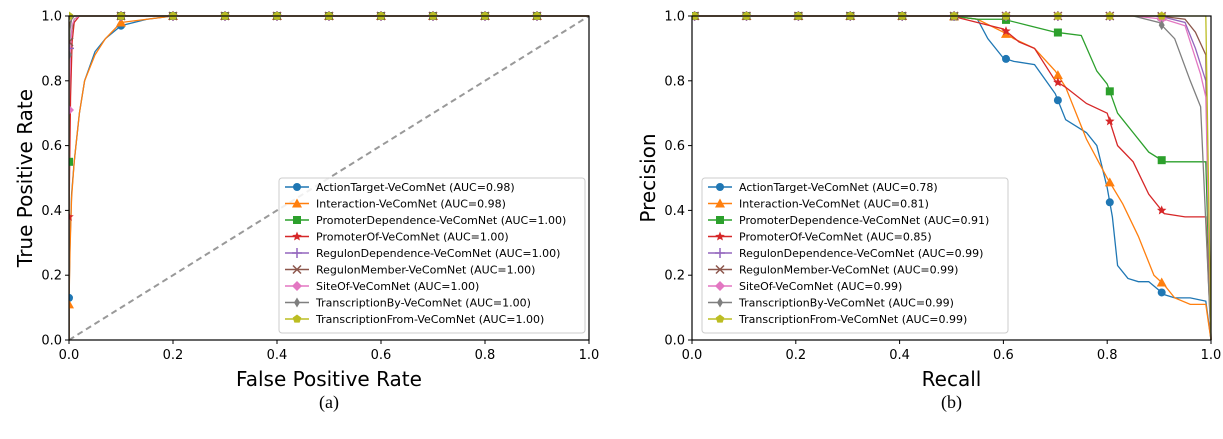  What do you see at coordinates (674, 146) in the screenshot?
I see `pr-y-tick-label: 0.6` at bounding box center [674, 146].